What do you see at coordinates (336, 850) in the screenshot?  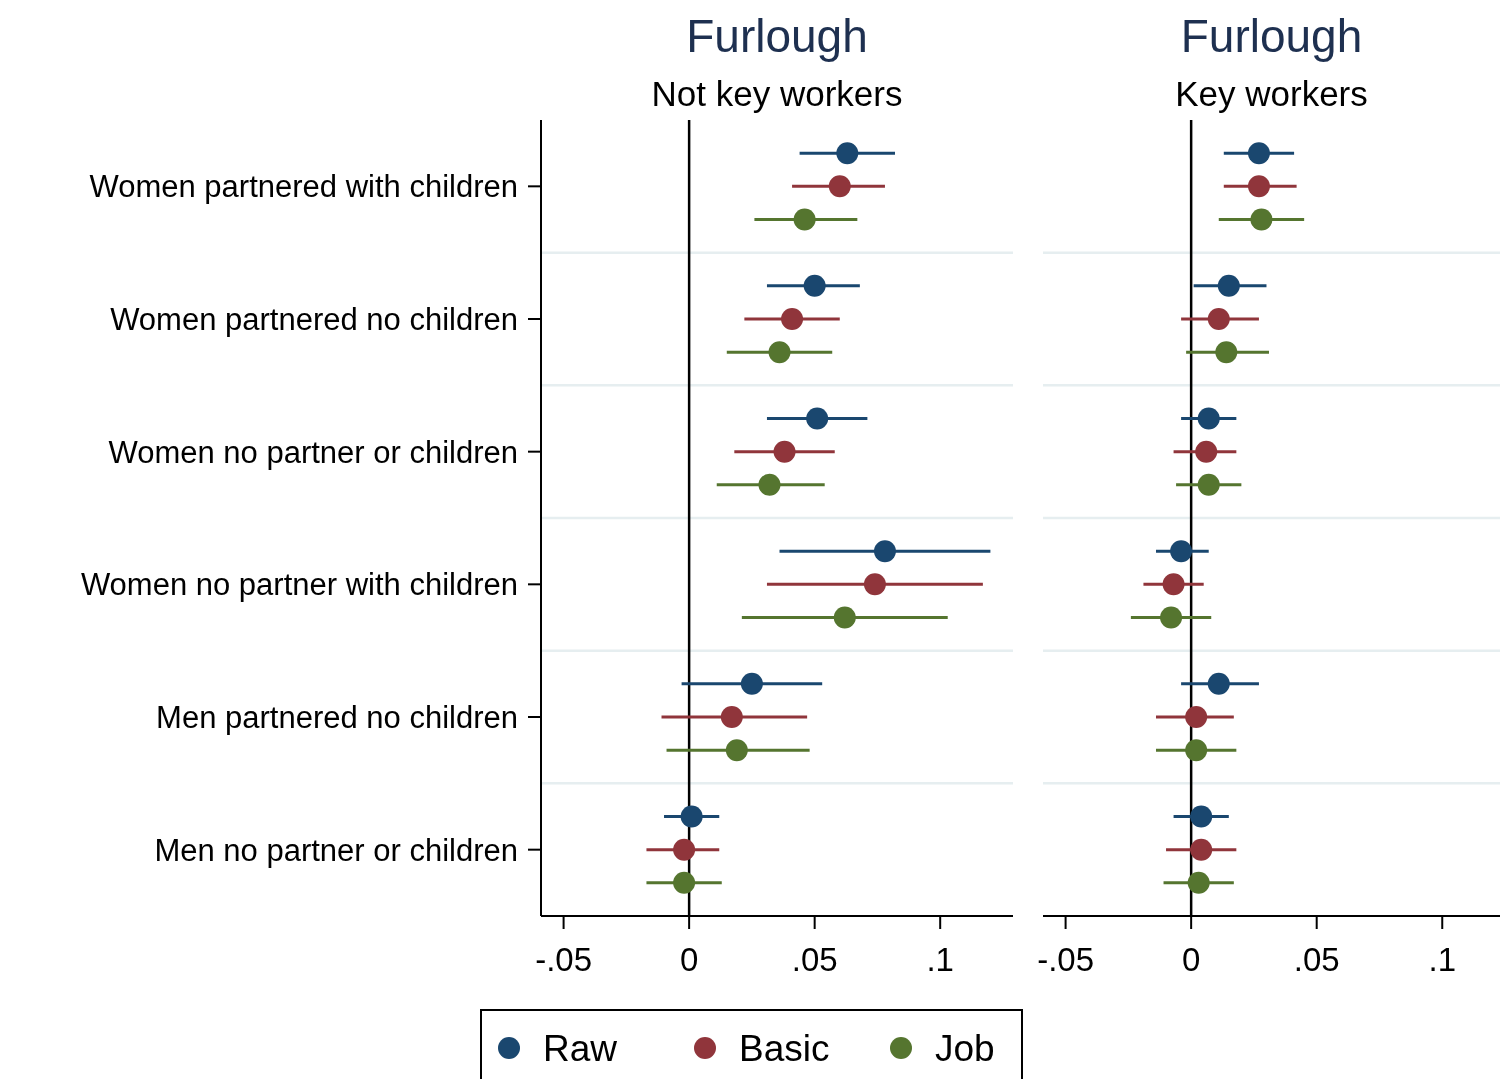 I see `y-tick-label: Men no partner or children` at bounding box center [336, 850].